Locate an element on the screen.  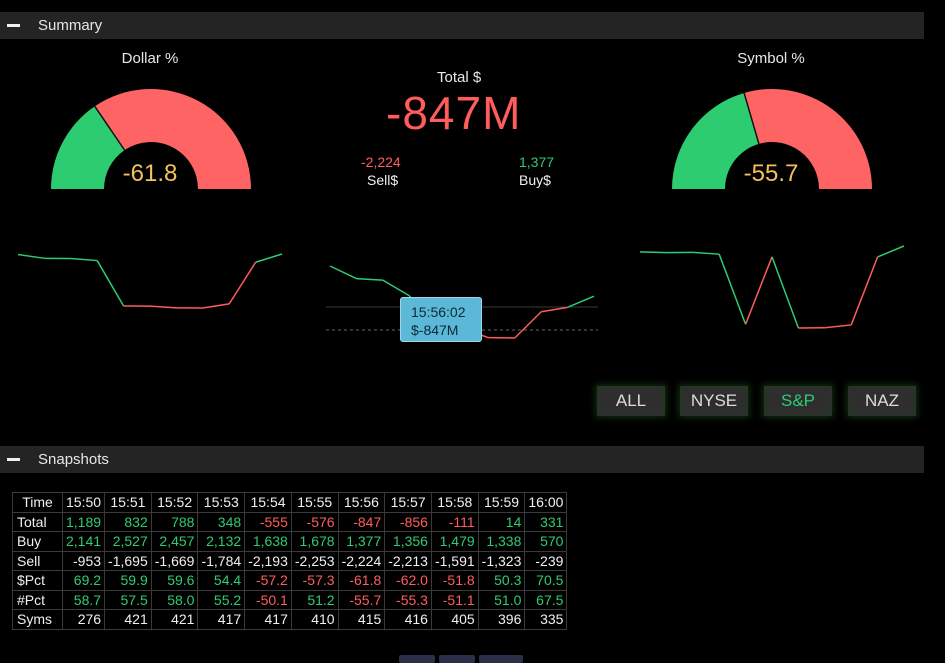
filter-naz-button: NAZ is located at coordinates (882, 401).